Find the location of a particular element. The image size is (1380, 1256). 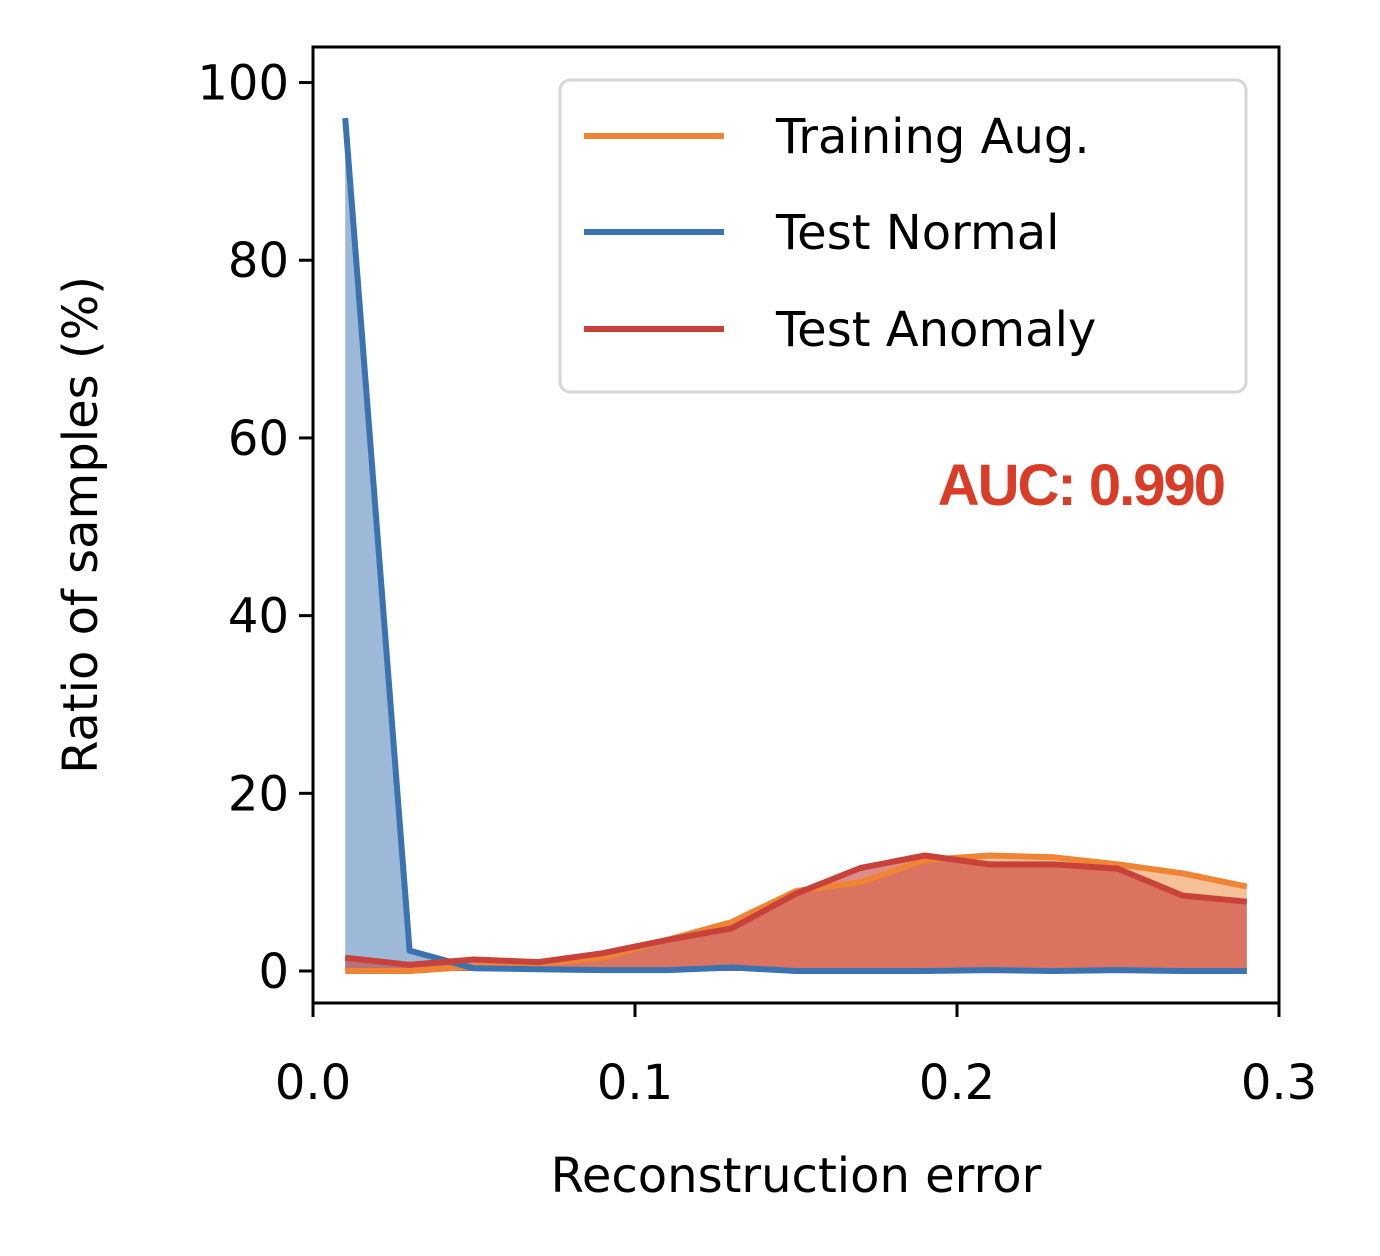

line-test-anomaly is located at coordinates (796, 910).